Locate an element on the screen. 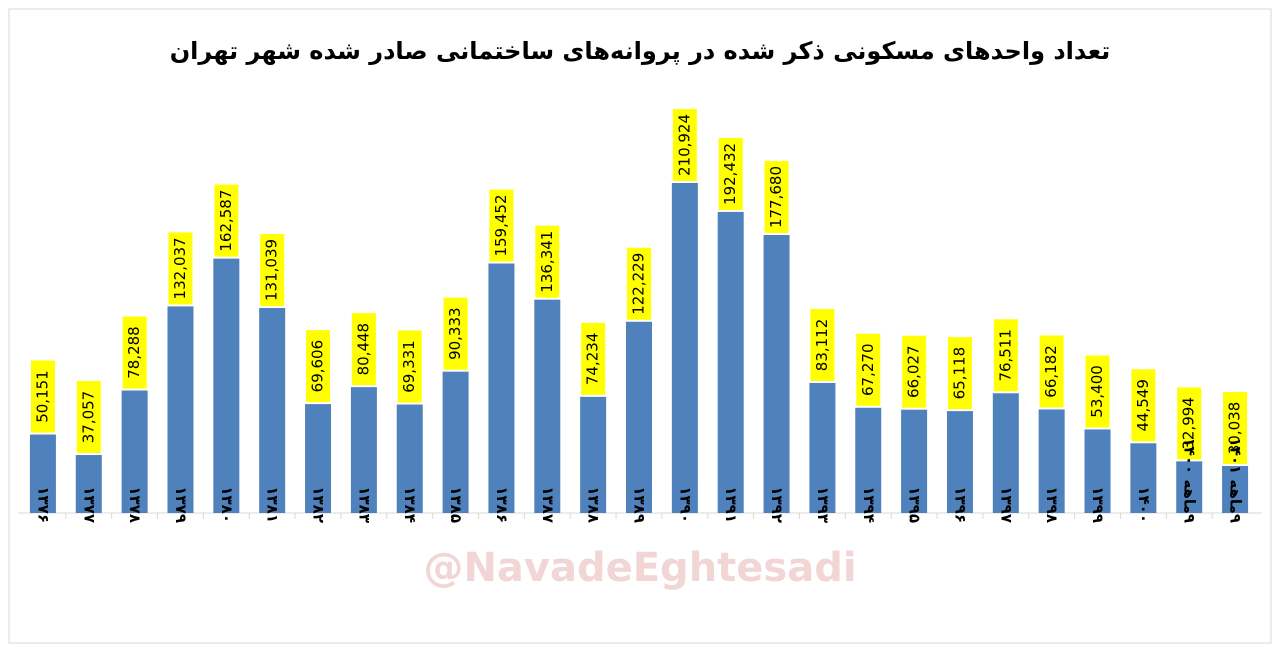  value-label: 74,234 is located at coordinates (593, 359).